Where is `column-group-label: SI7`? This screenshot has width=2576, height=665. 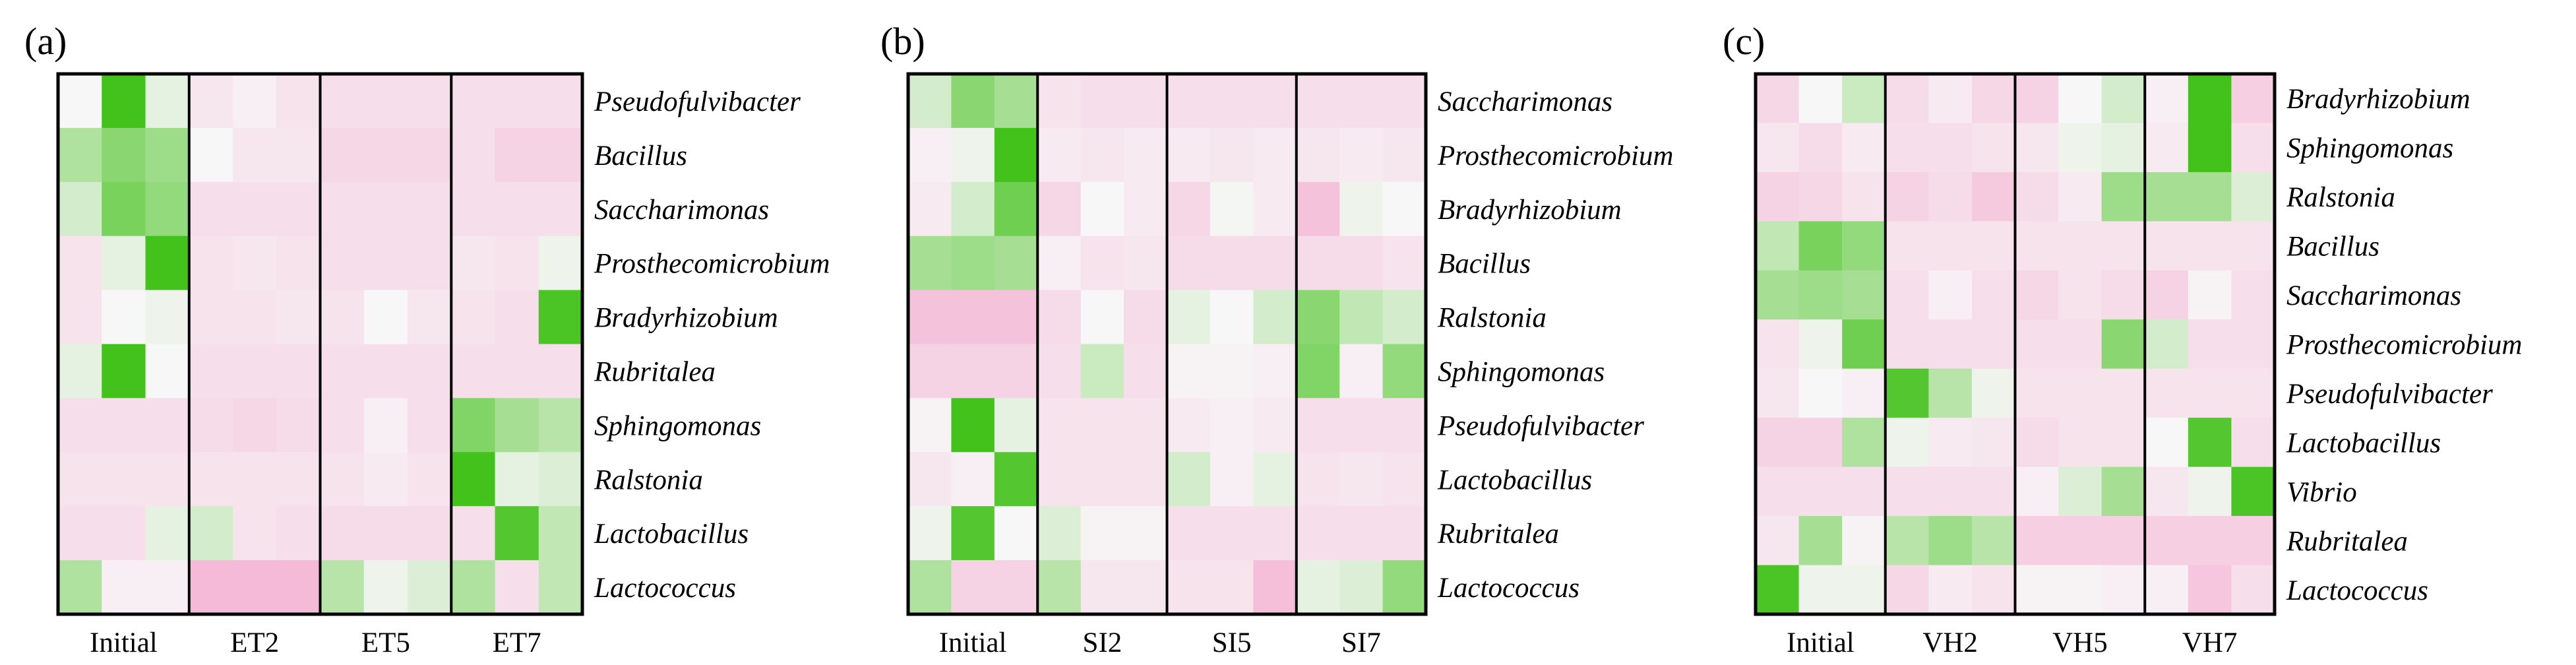
column-group-label: SI7 is located at coordinates (1361, 642).